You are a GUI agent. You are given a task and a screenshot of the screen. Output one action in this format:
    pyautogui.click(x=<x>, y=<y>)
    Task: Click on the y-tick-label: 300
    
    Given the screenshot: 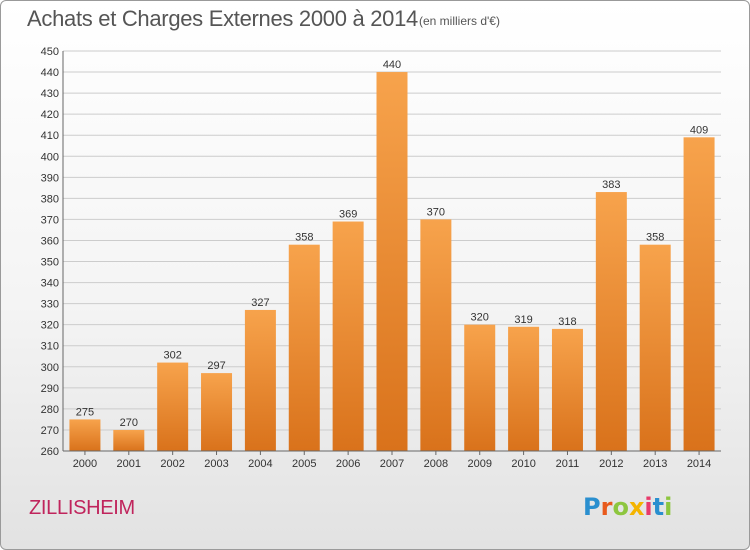 What is the action you would take?
    pyautogui.click(x=50, y=368)
    